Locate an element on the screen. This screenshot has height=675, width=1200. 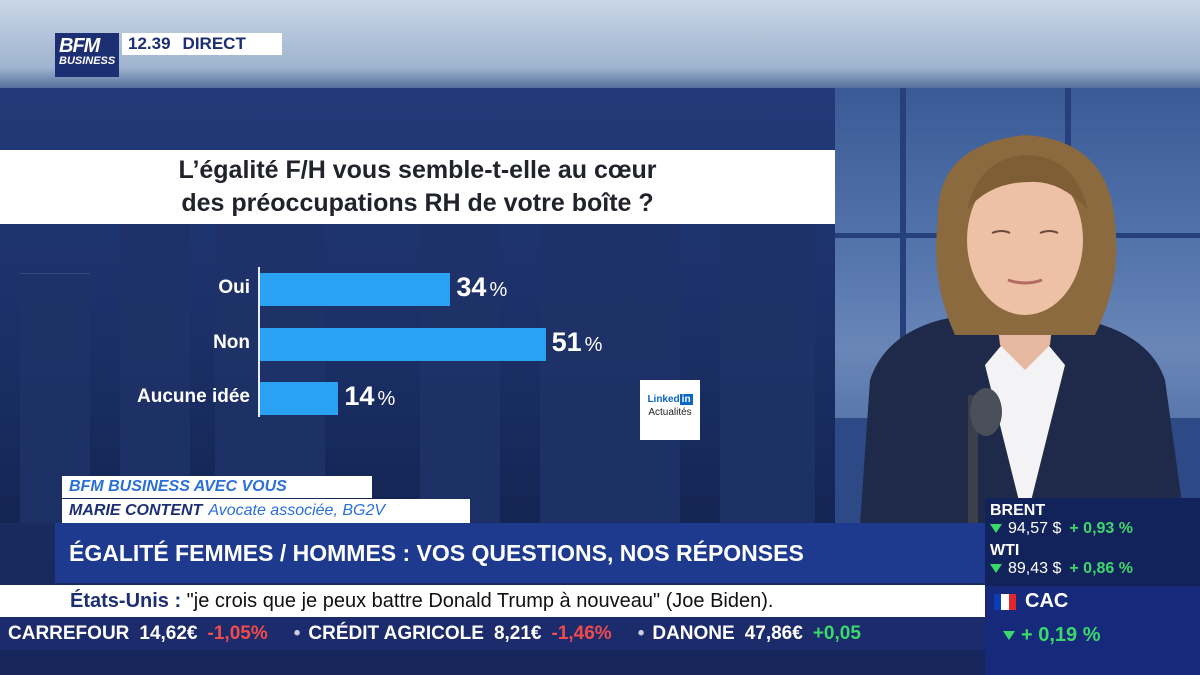
live-label: DIRECT is located at coordinates (214, 43).